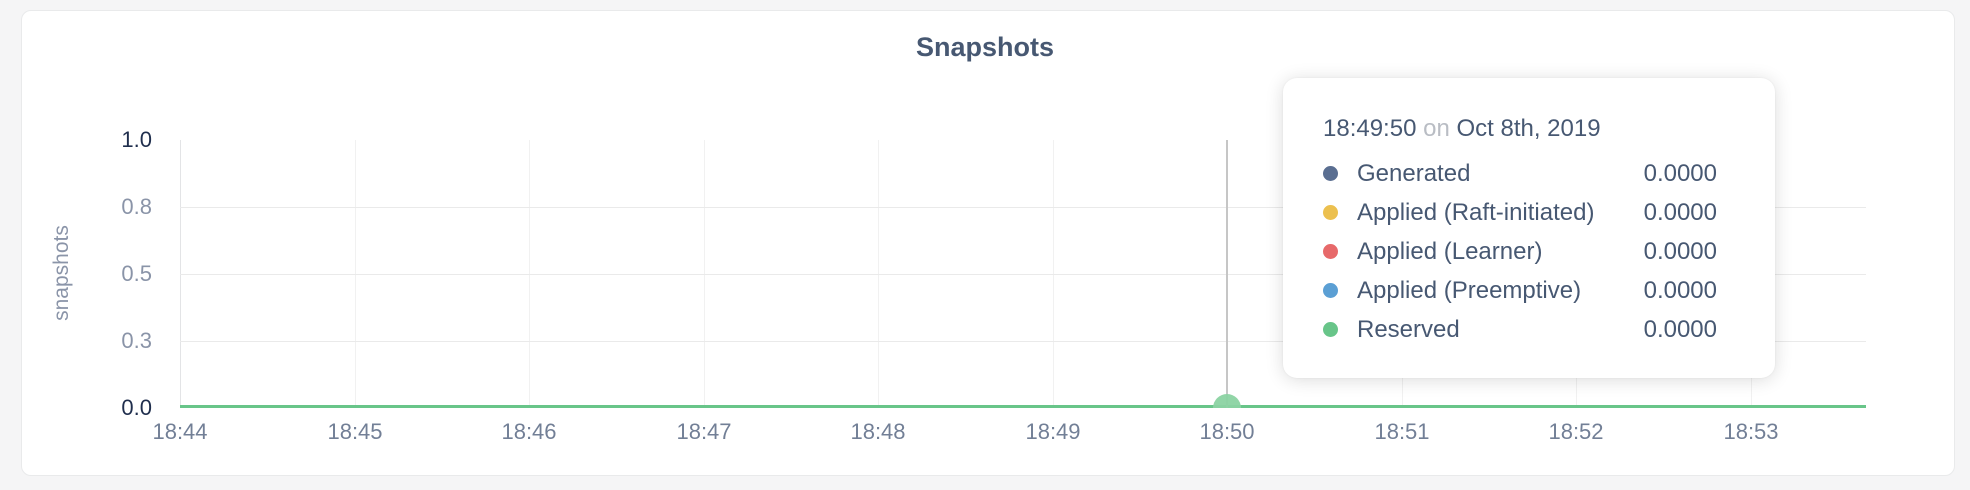 This screenshot has width=1970, height=490. Describe the element at coordinates (1450, 251) in the screenshot. I see `series-label: Applied (Learner)` at that location.